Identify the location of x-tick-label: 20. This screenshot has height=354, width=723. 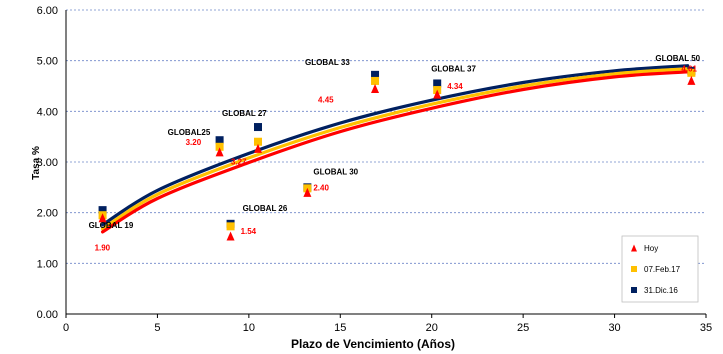
(432, 328).